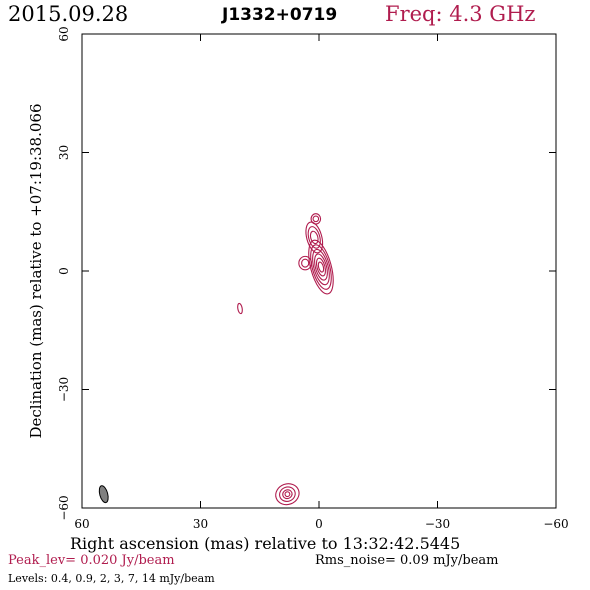 The width and height of the screenshot is (590, 590). I want to click on beam-ellipse, so click(103, 494).